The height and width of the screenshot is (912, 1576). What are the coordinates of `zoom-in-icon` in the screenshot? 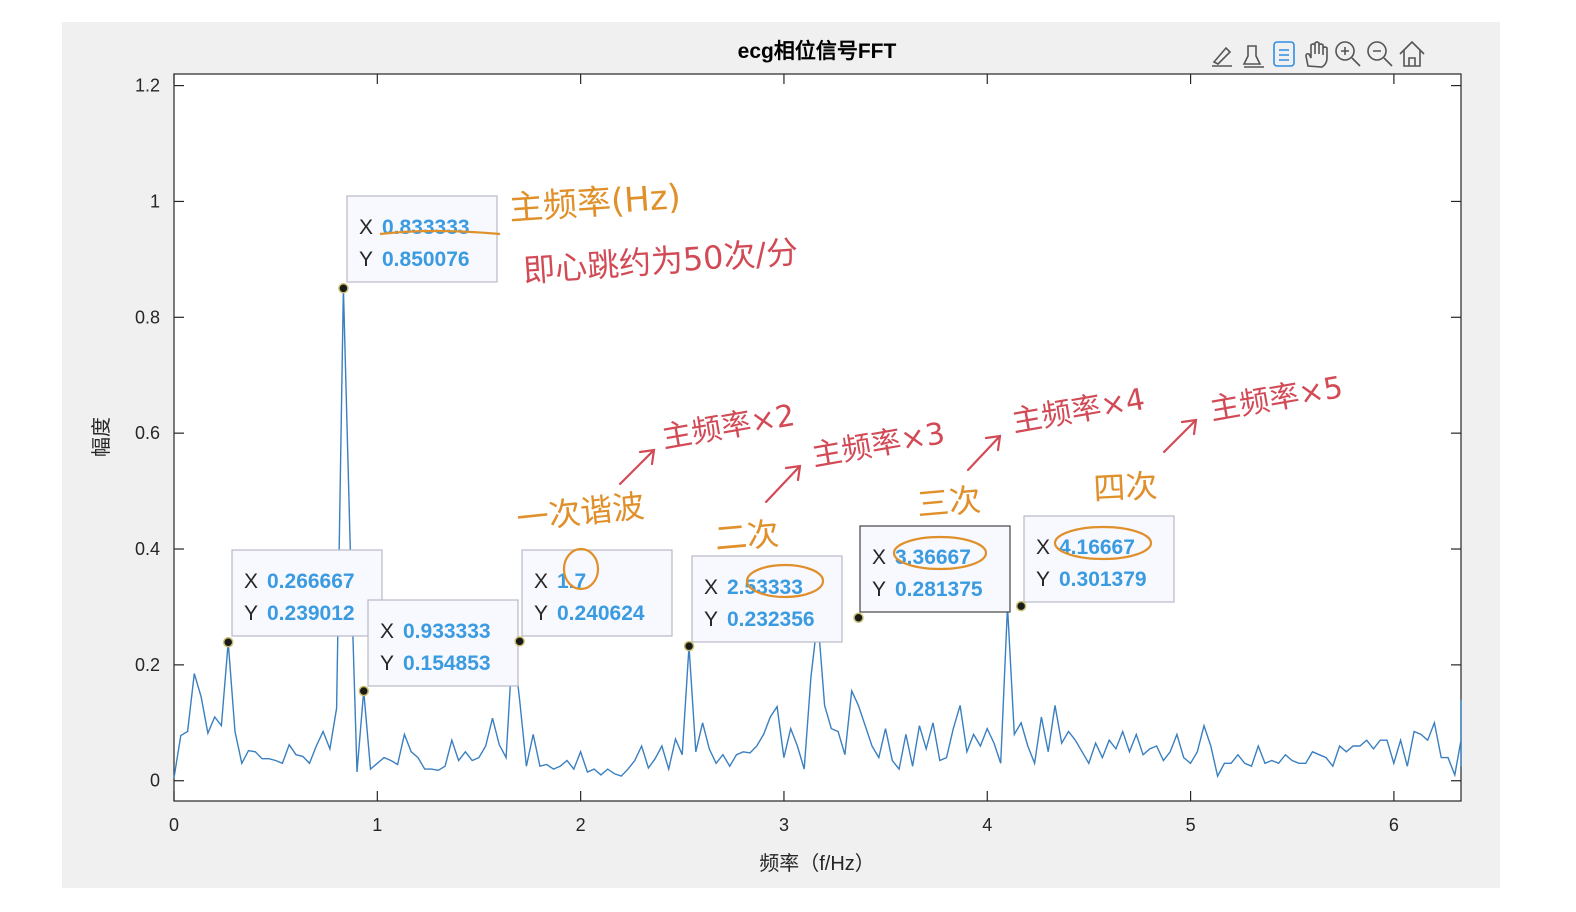 It's located at (1348, 54).